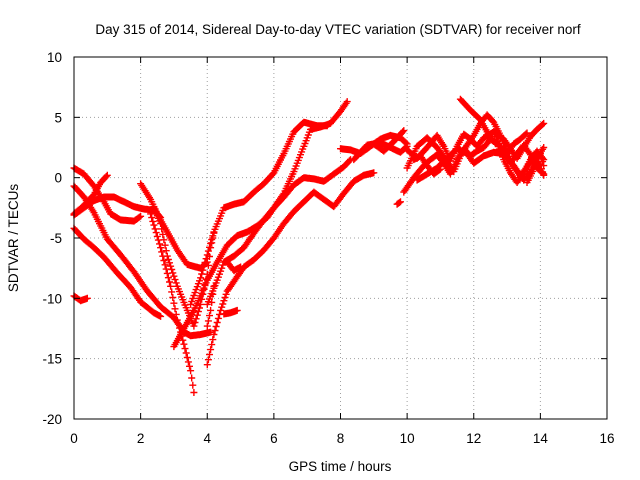  I want to click on y-tick-label: -5, so click(56, 238).